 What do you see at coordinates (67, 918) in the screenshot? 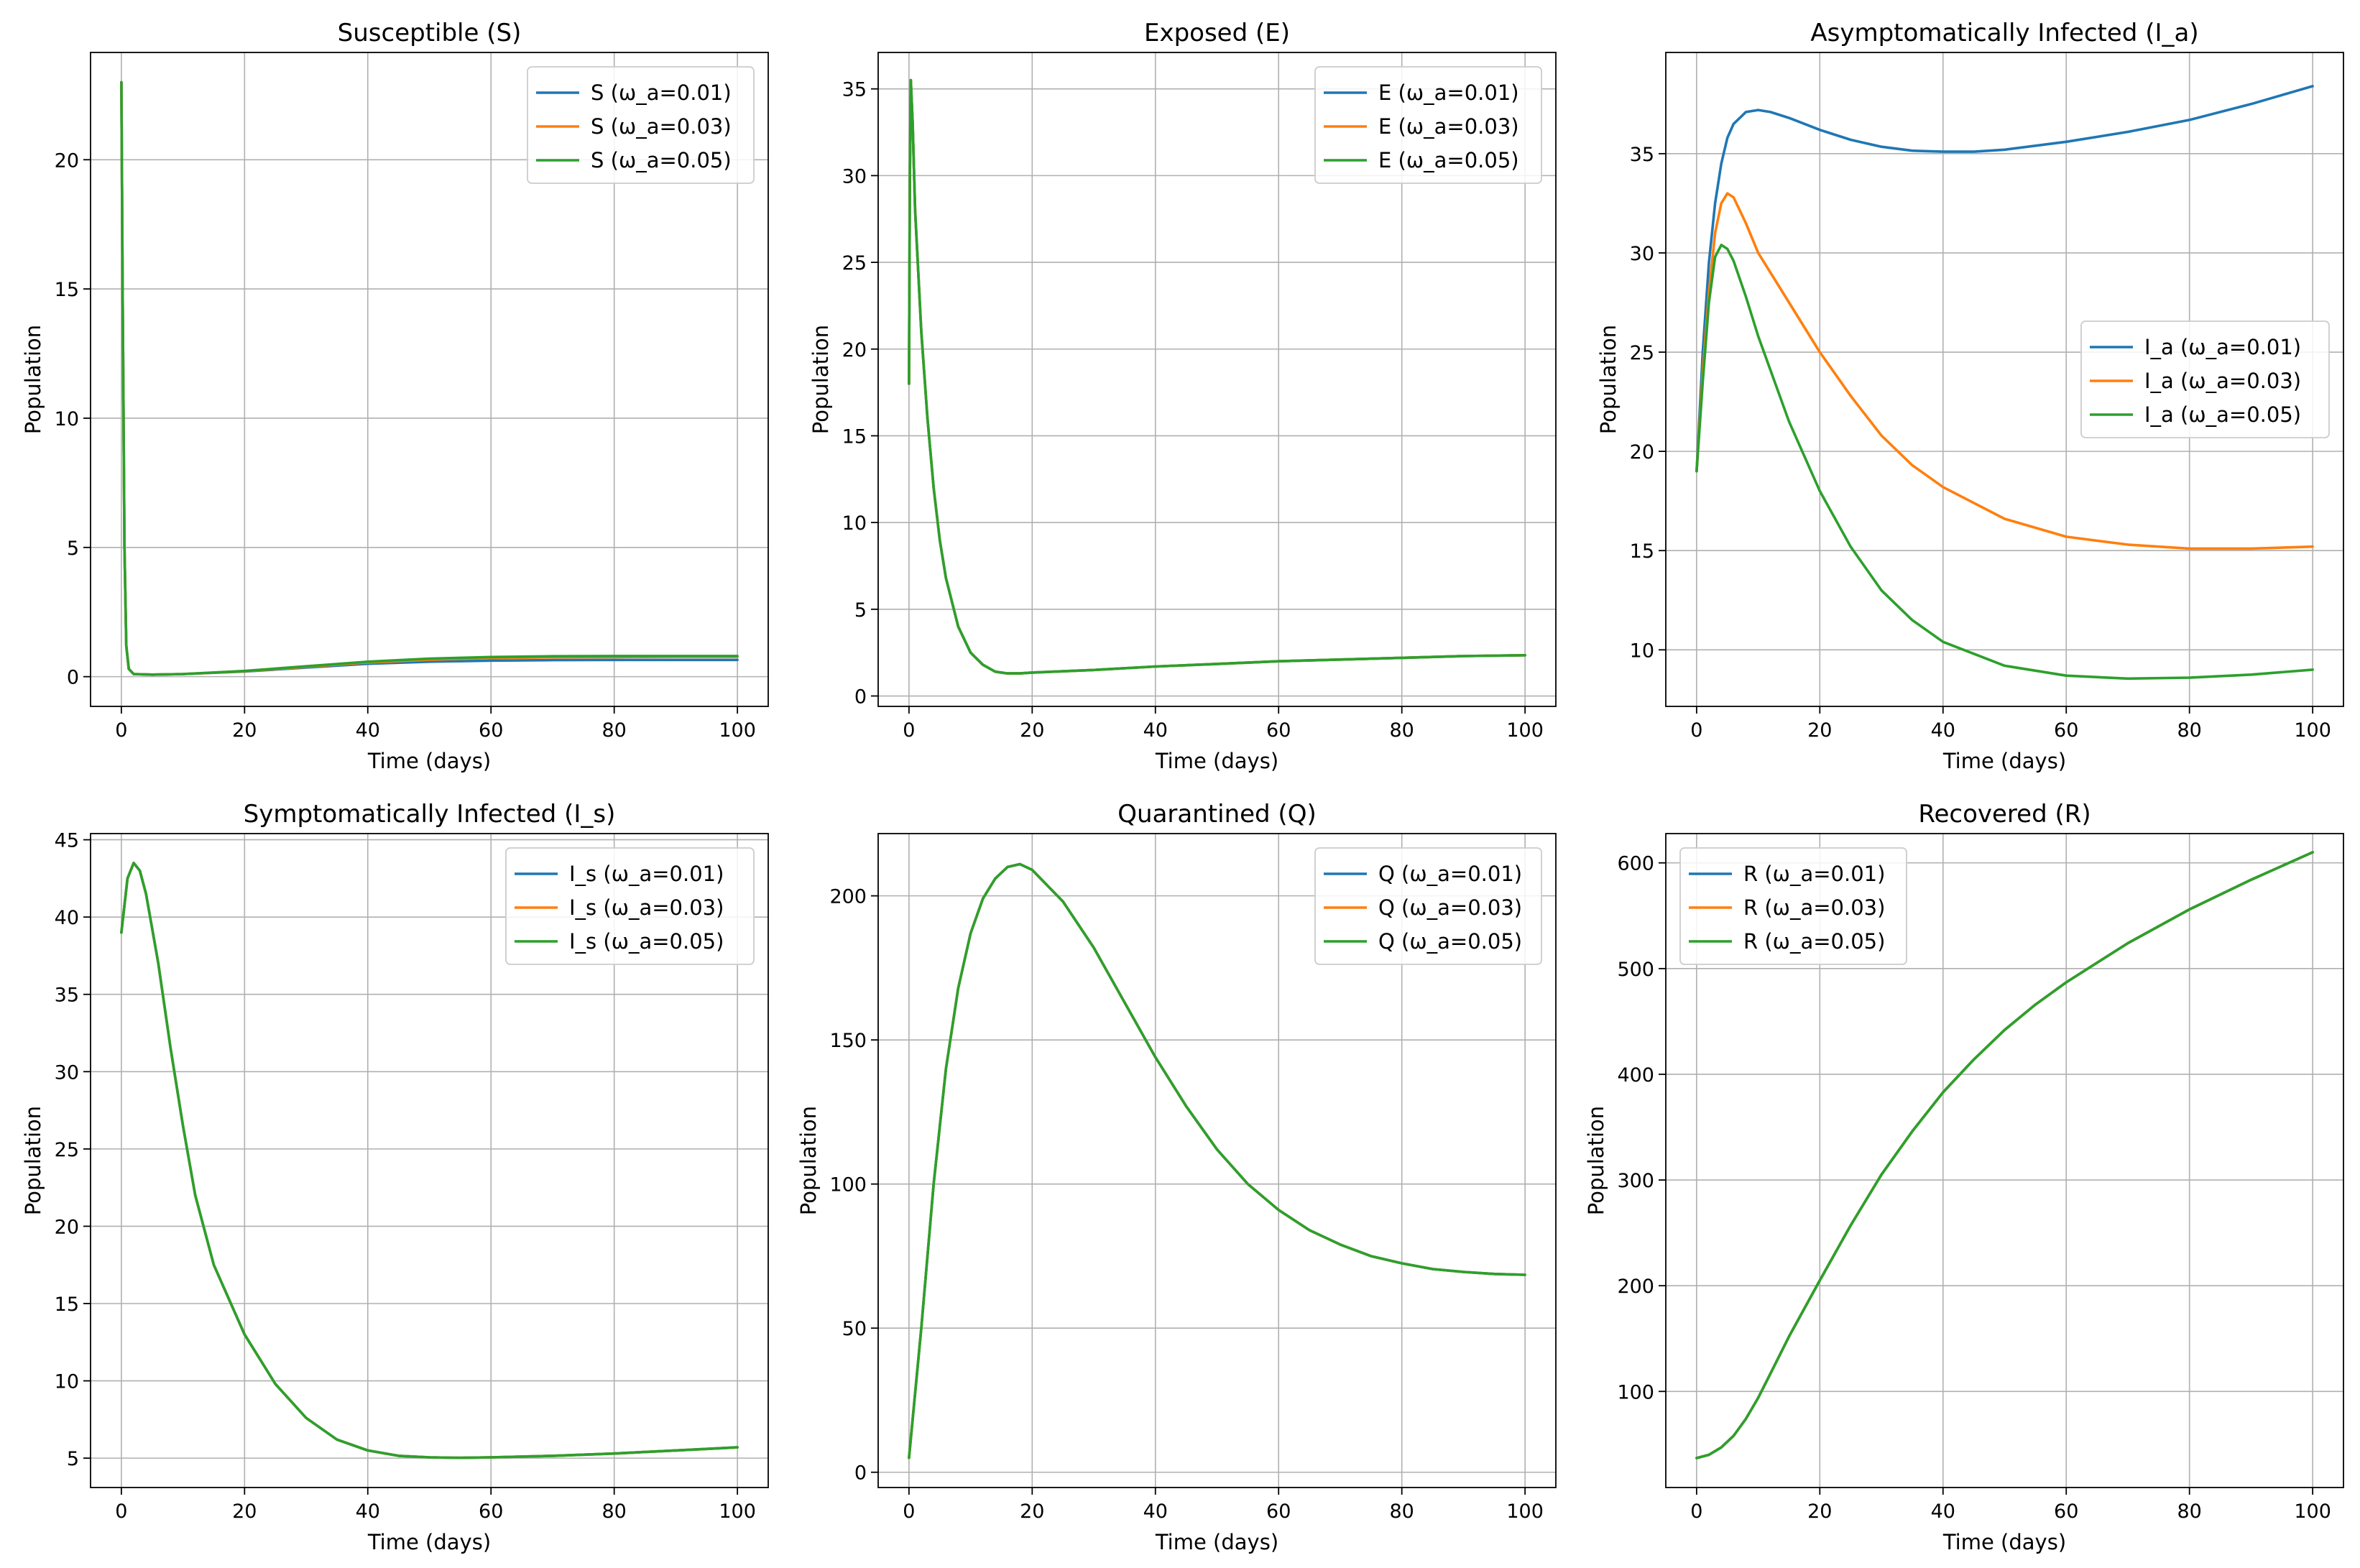
I see `y-tick-label: 40` at bounding box center [67, 918].